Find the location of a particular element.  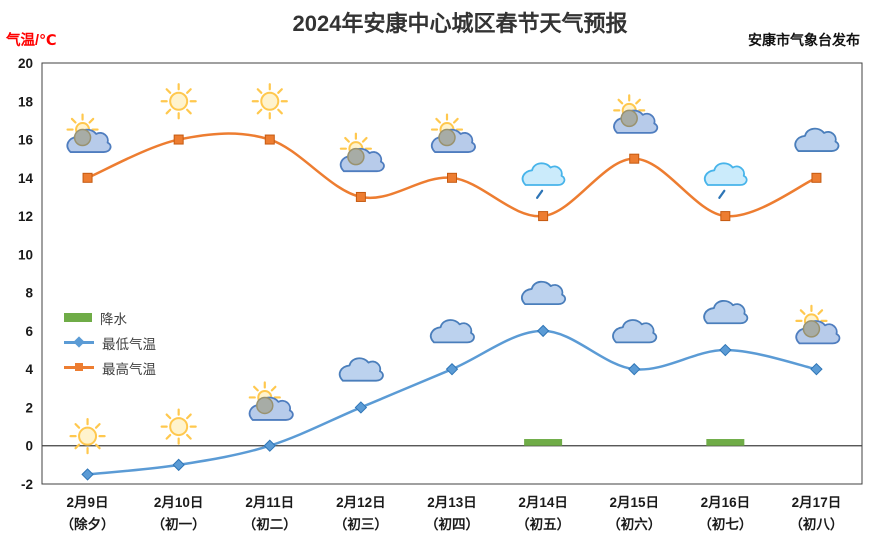

x-label-festival: （初五） is located at coordinates (543, 524).